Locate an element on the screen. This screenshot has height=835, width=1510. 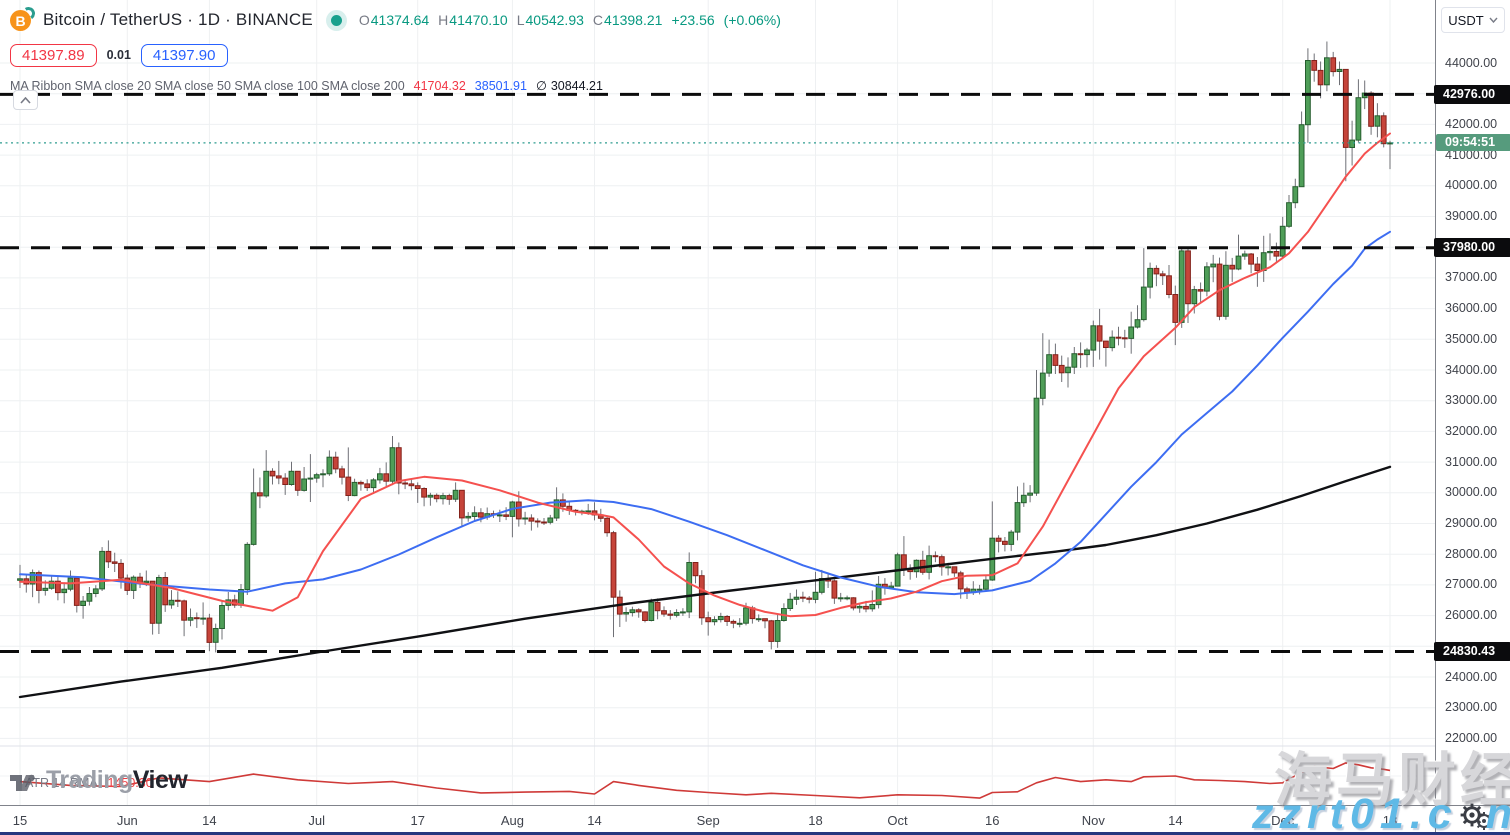
spread-value: 0.01 is located at coordinates (118, 55).